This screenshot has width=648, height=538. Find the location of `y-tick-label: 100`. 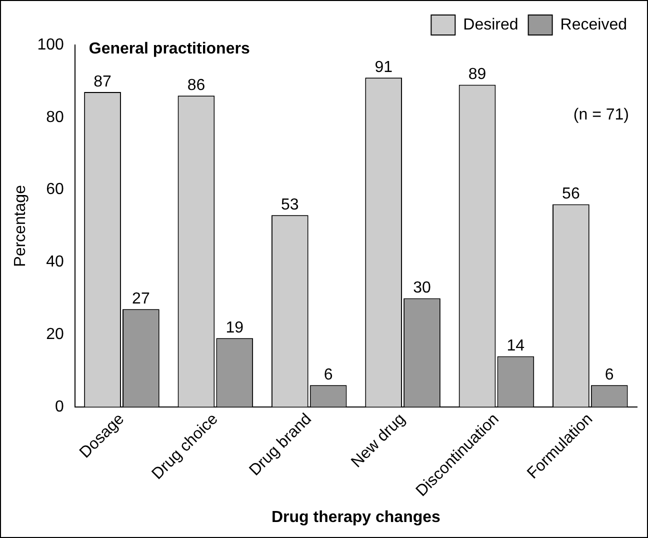

y-tick-label: 100 is located at coordinates (50, 45).